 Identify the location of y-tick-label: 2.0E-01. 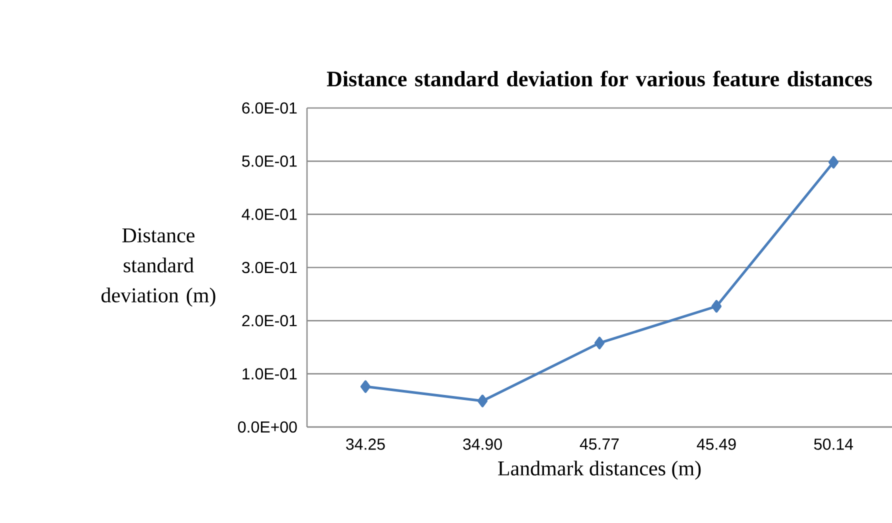
(269, 320).